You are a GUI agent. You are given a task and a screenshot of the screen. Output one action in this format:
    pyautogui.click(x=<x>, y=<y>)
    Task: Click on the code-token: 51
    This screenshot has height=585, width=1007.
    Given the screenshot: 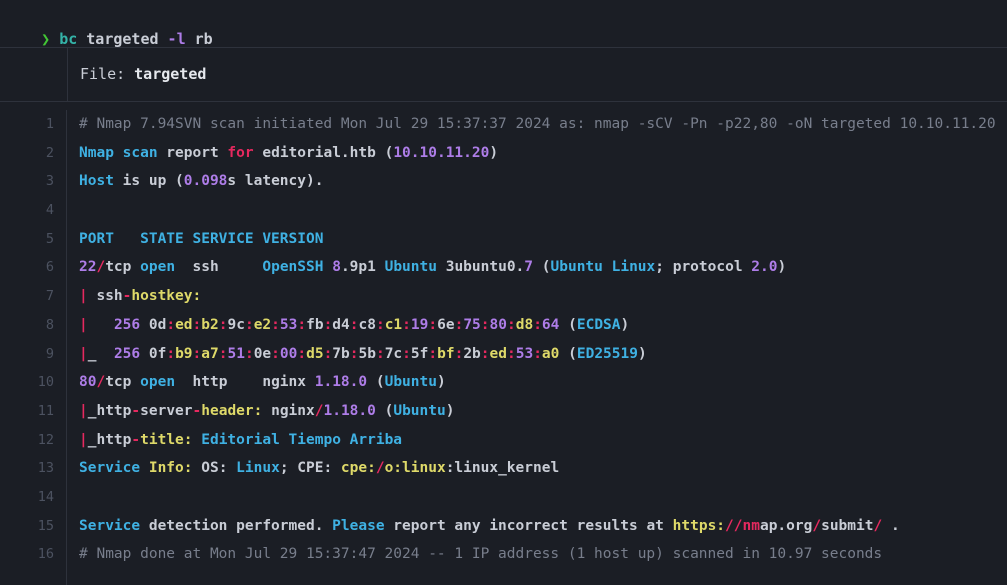 What is the action you would take?
    pyautogui.click(x=236, y=353)
    